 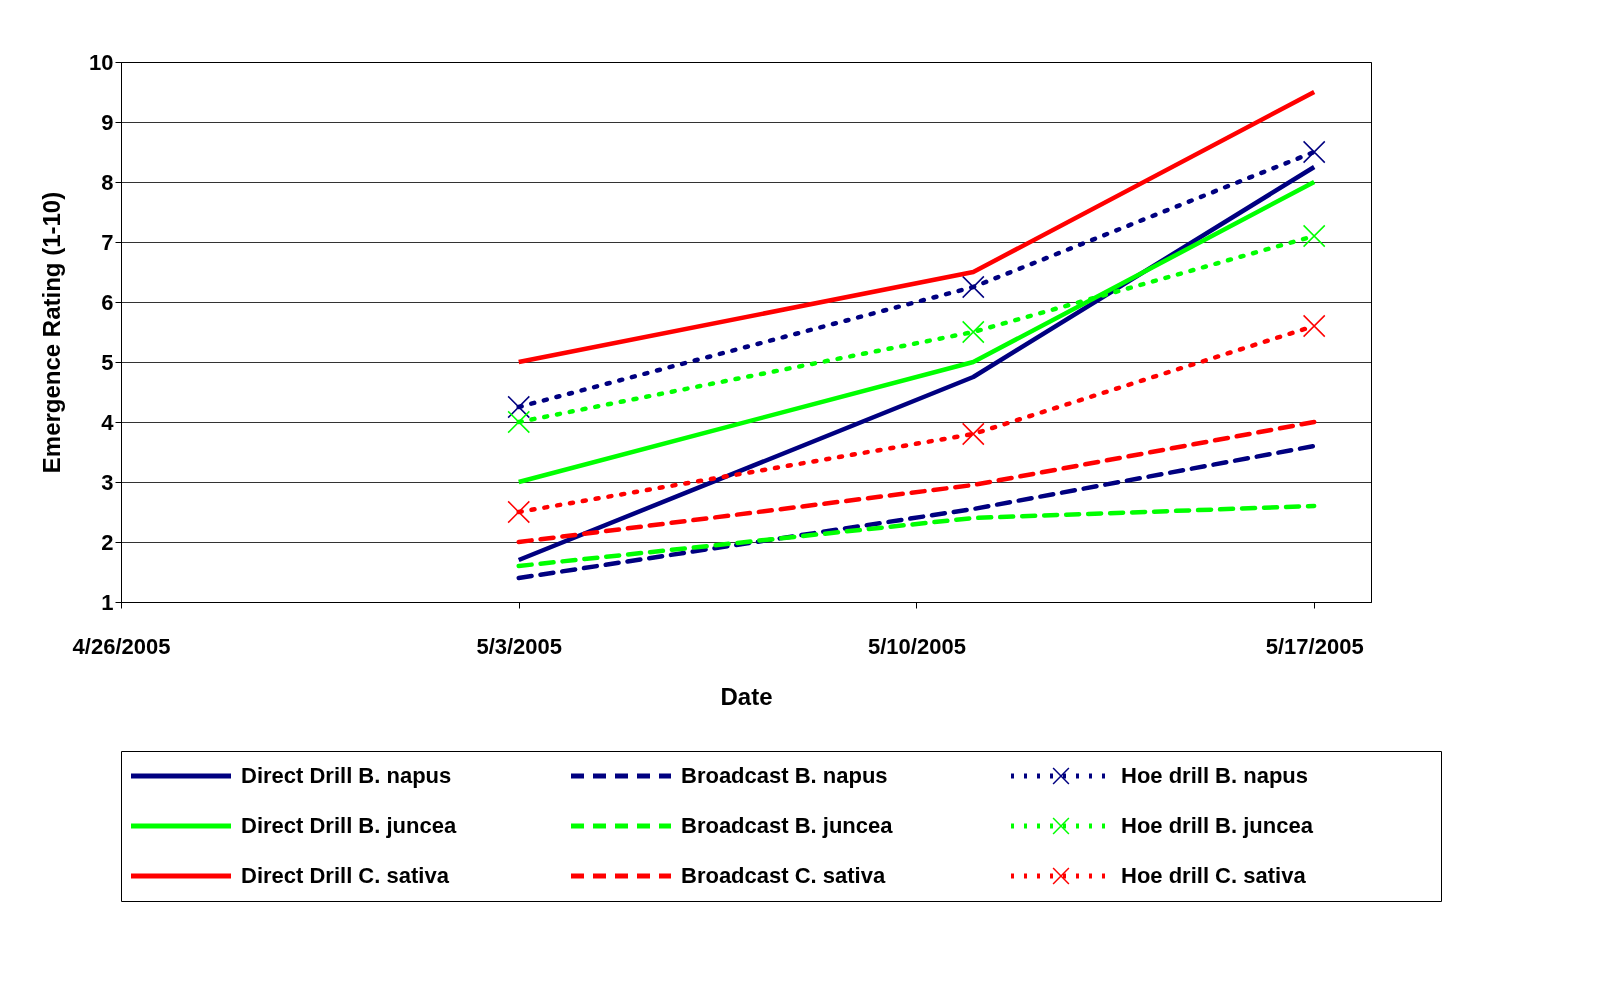 What do you see at coordinates (107, 302) in the screenshot?
I see `y-tick-label: 6` at bounding box center [107, 302].